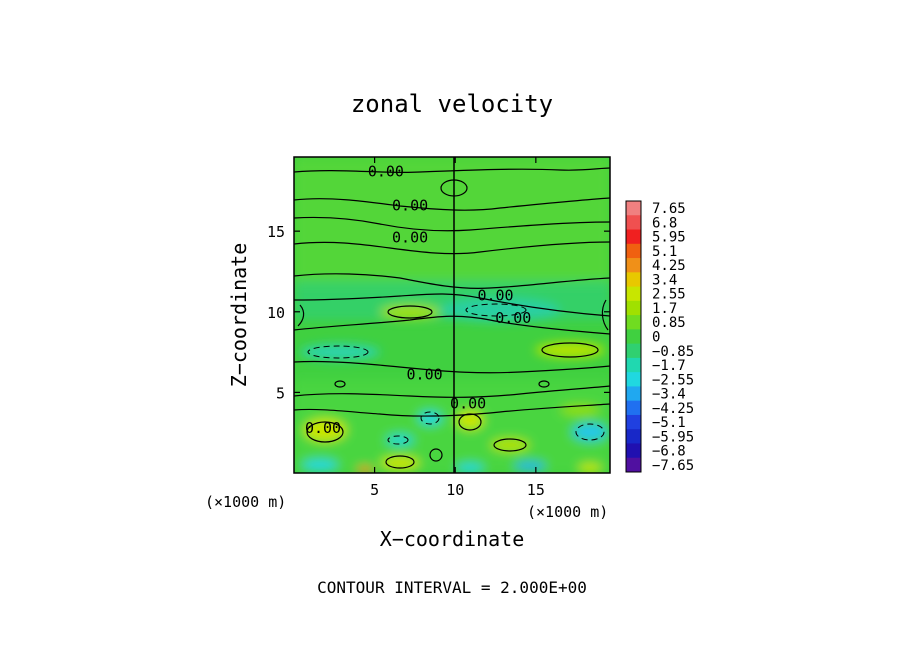  Describe the element at coordinates (673, 352) in the screenshot. I see `colorbar-label: −0.85` at that location.